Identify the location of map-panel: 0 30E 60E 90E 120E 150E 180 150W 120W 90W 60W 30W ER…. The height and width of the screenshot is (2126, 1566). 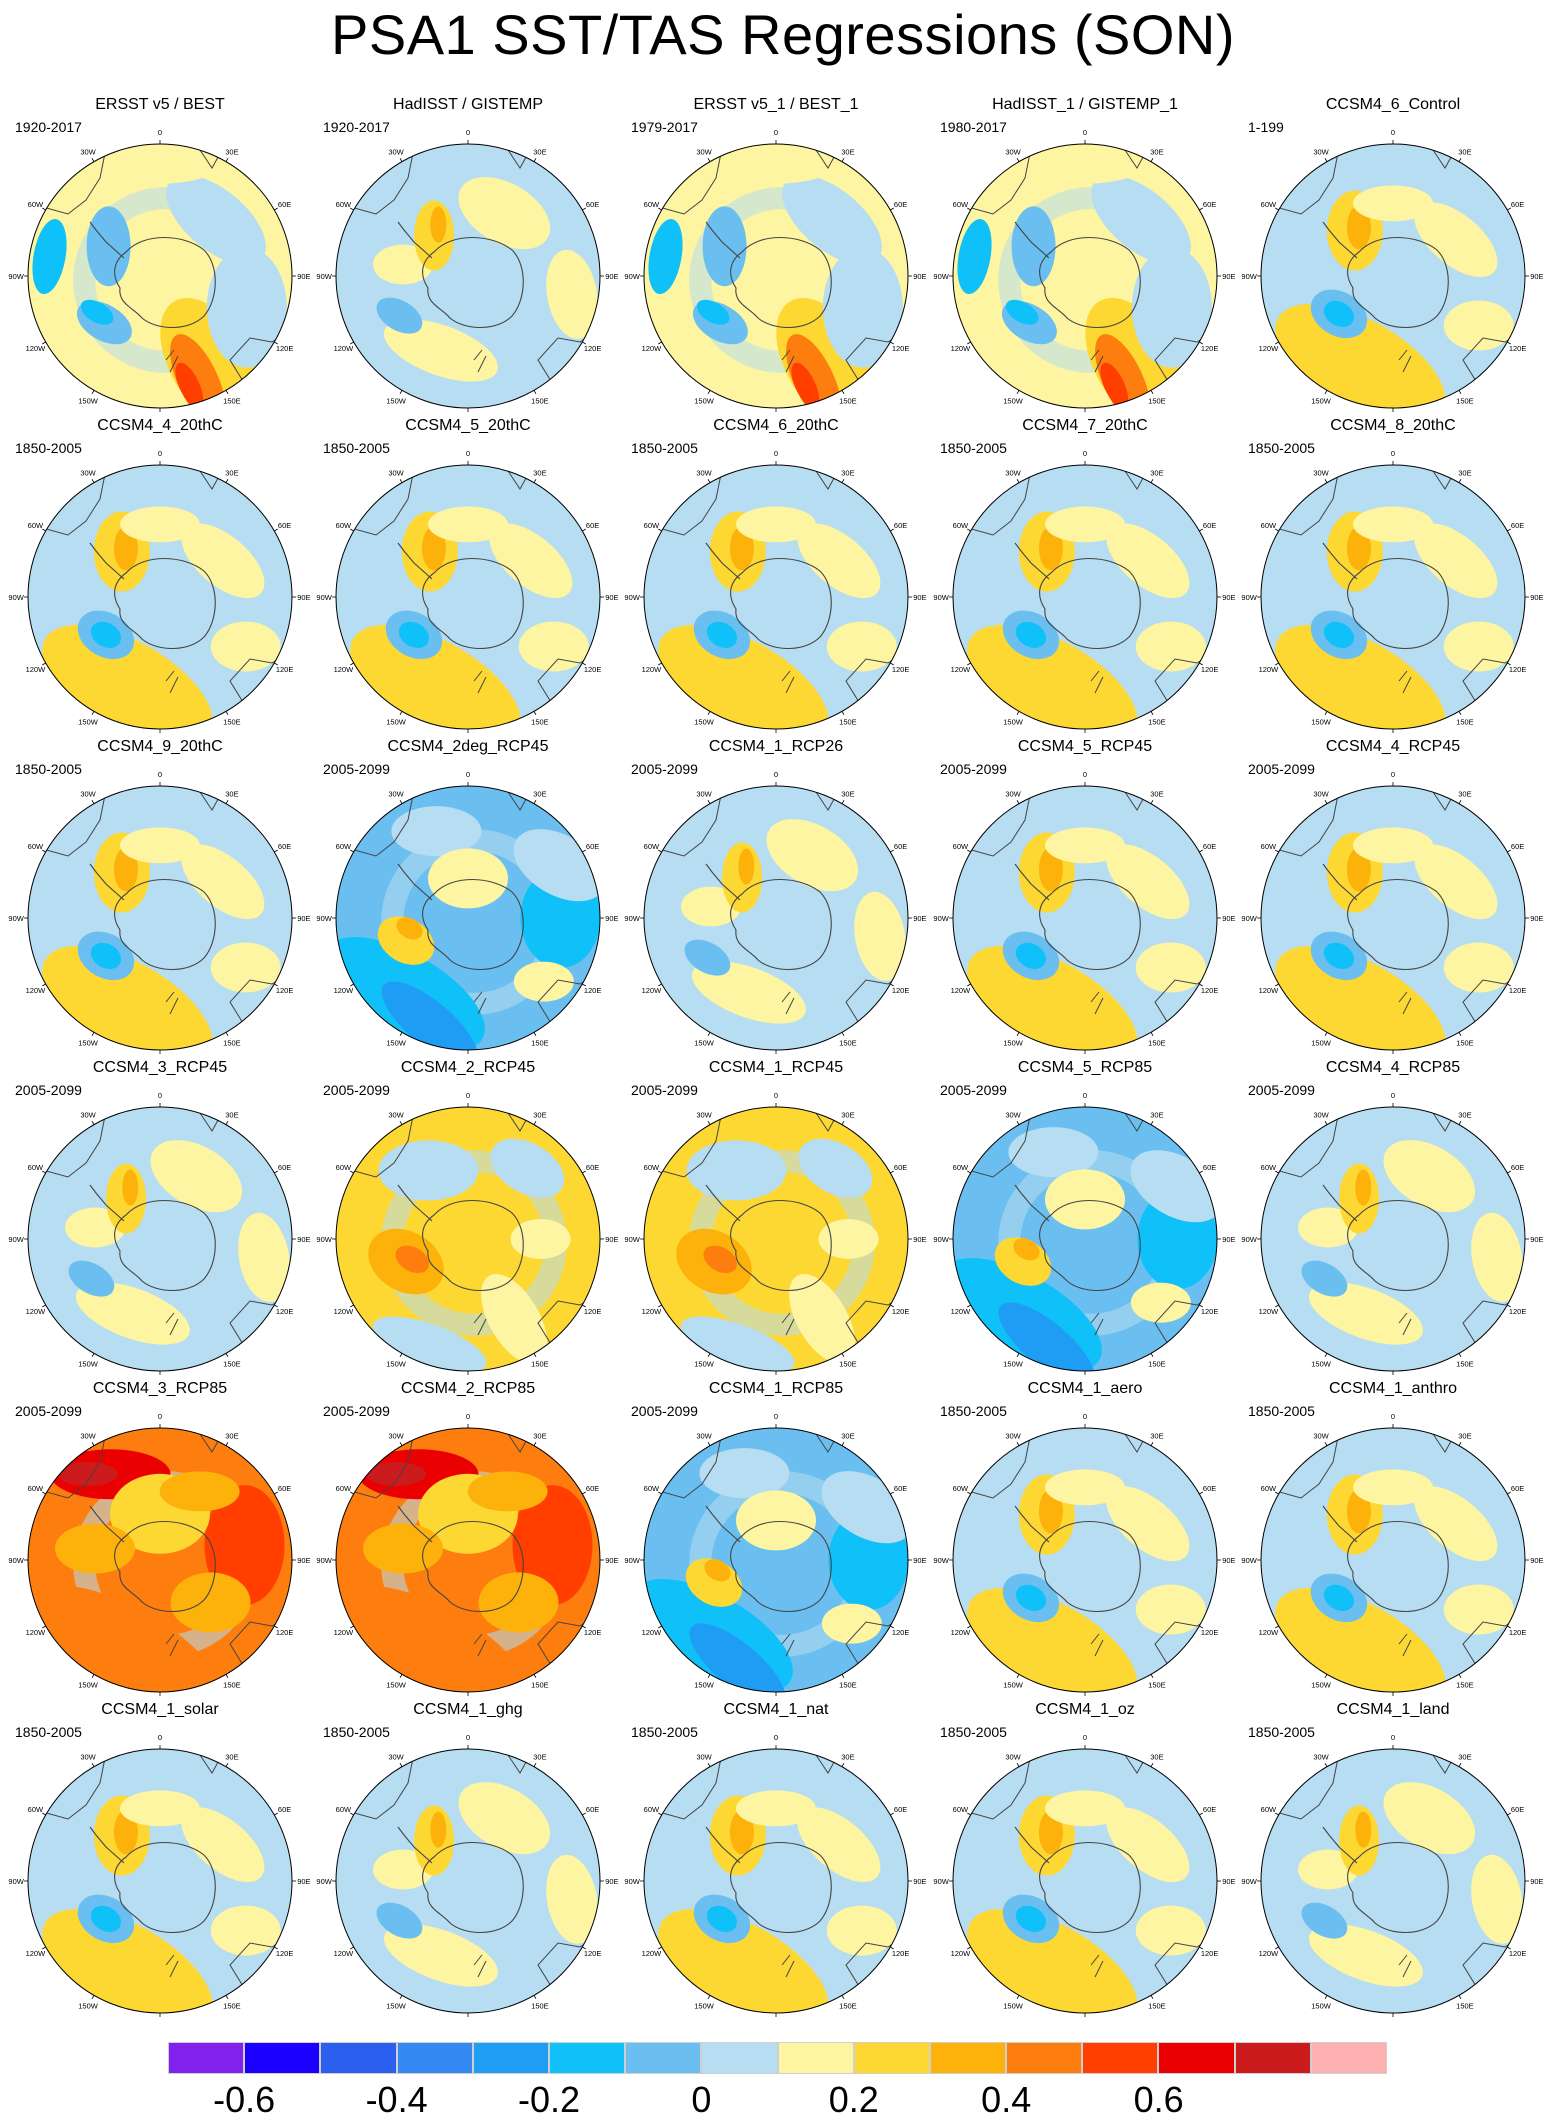
(160, 256).